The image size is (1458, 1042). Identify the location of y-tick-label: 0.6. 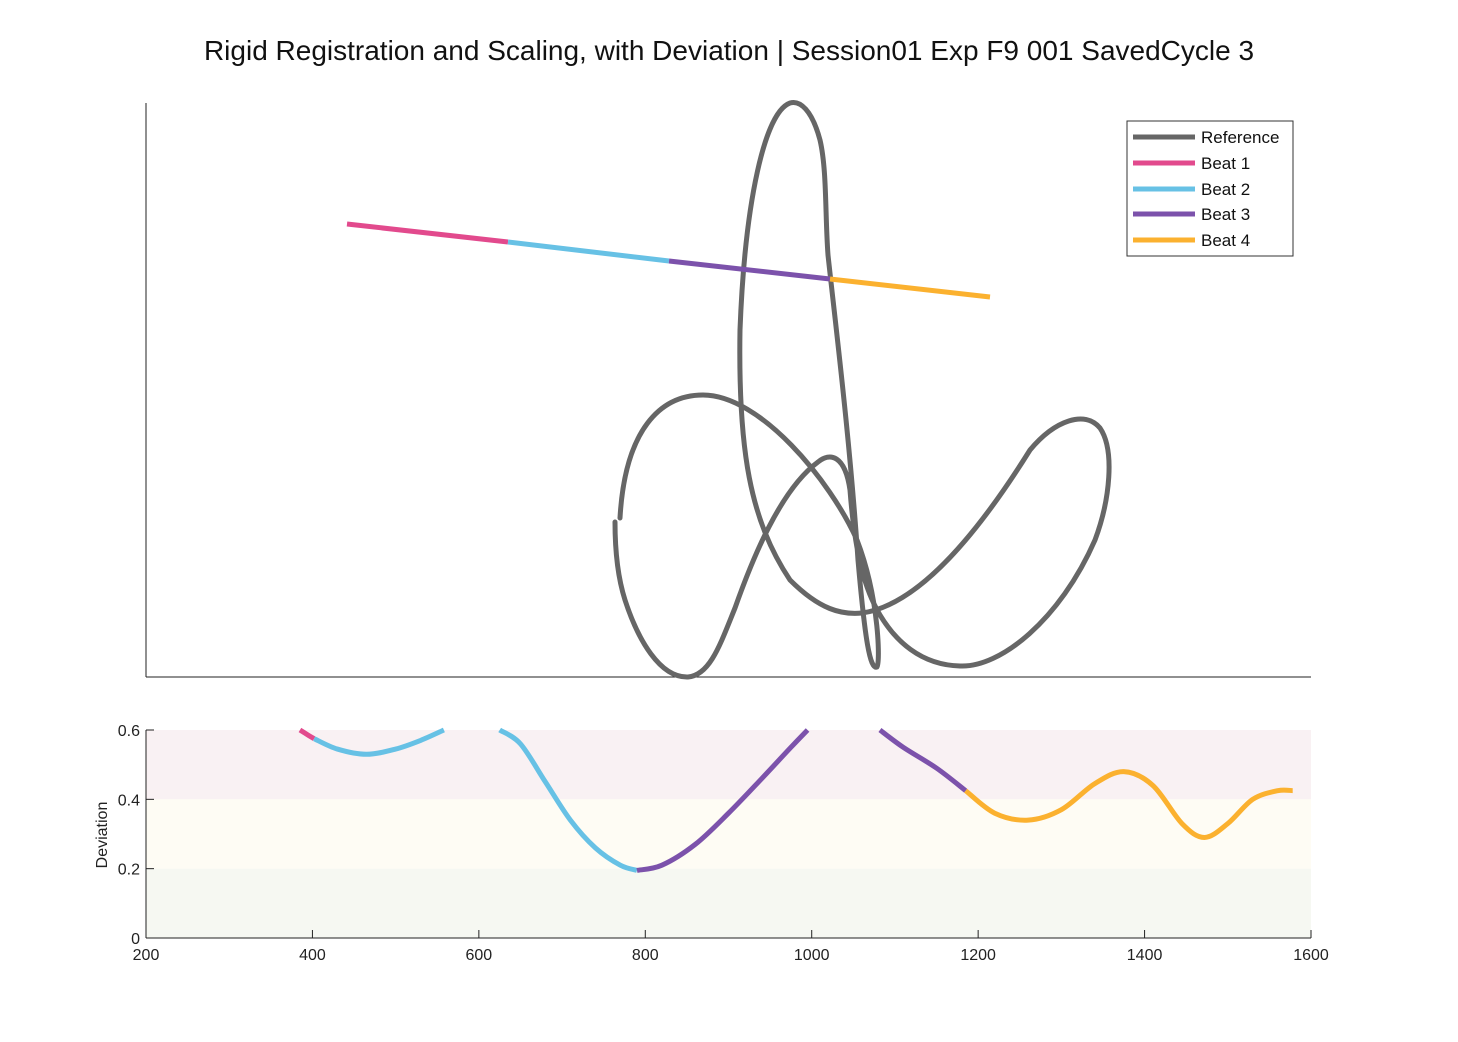
(129, 731).